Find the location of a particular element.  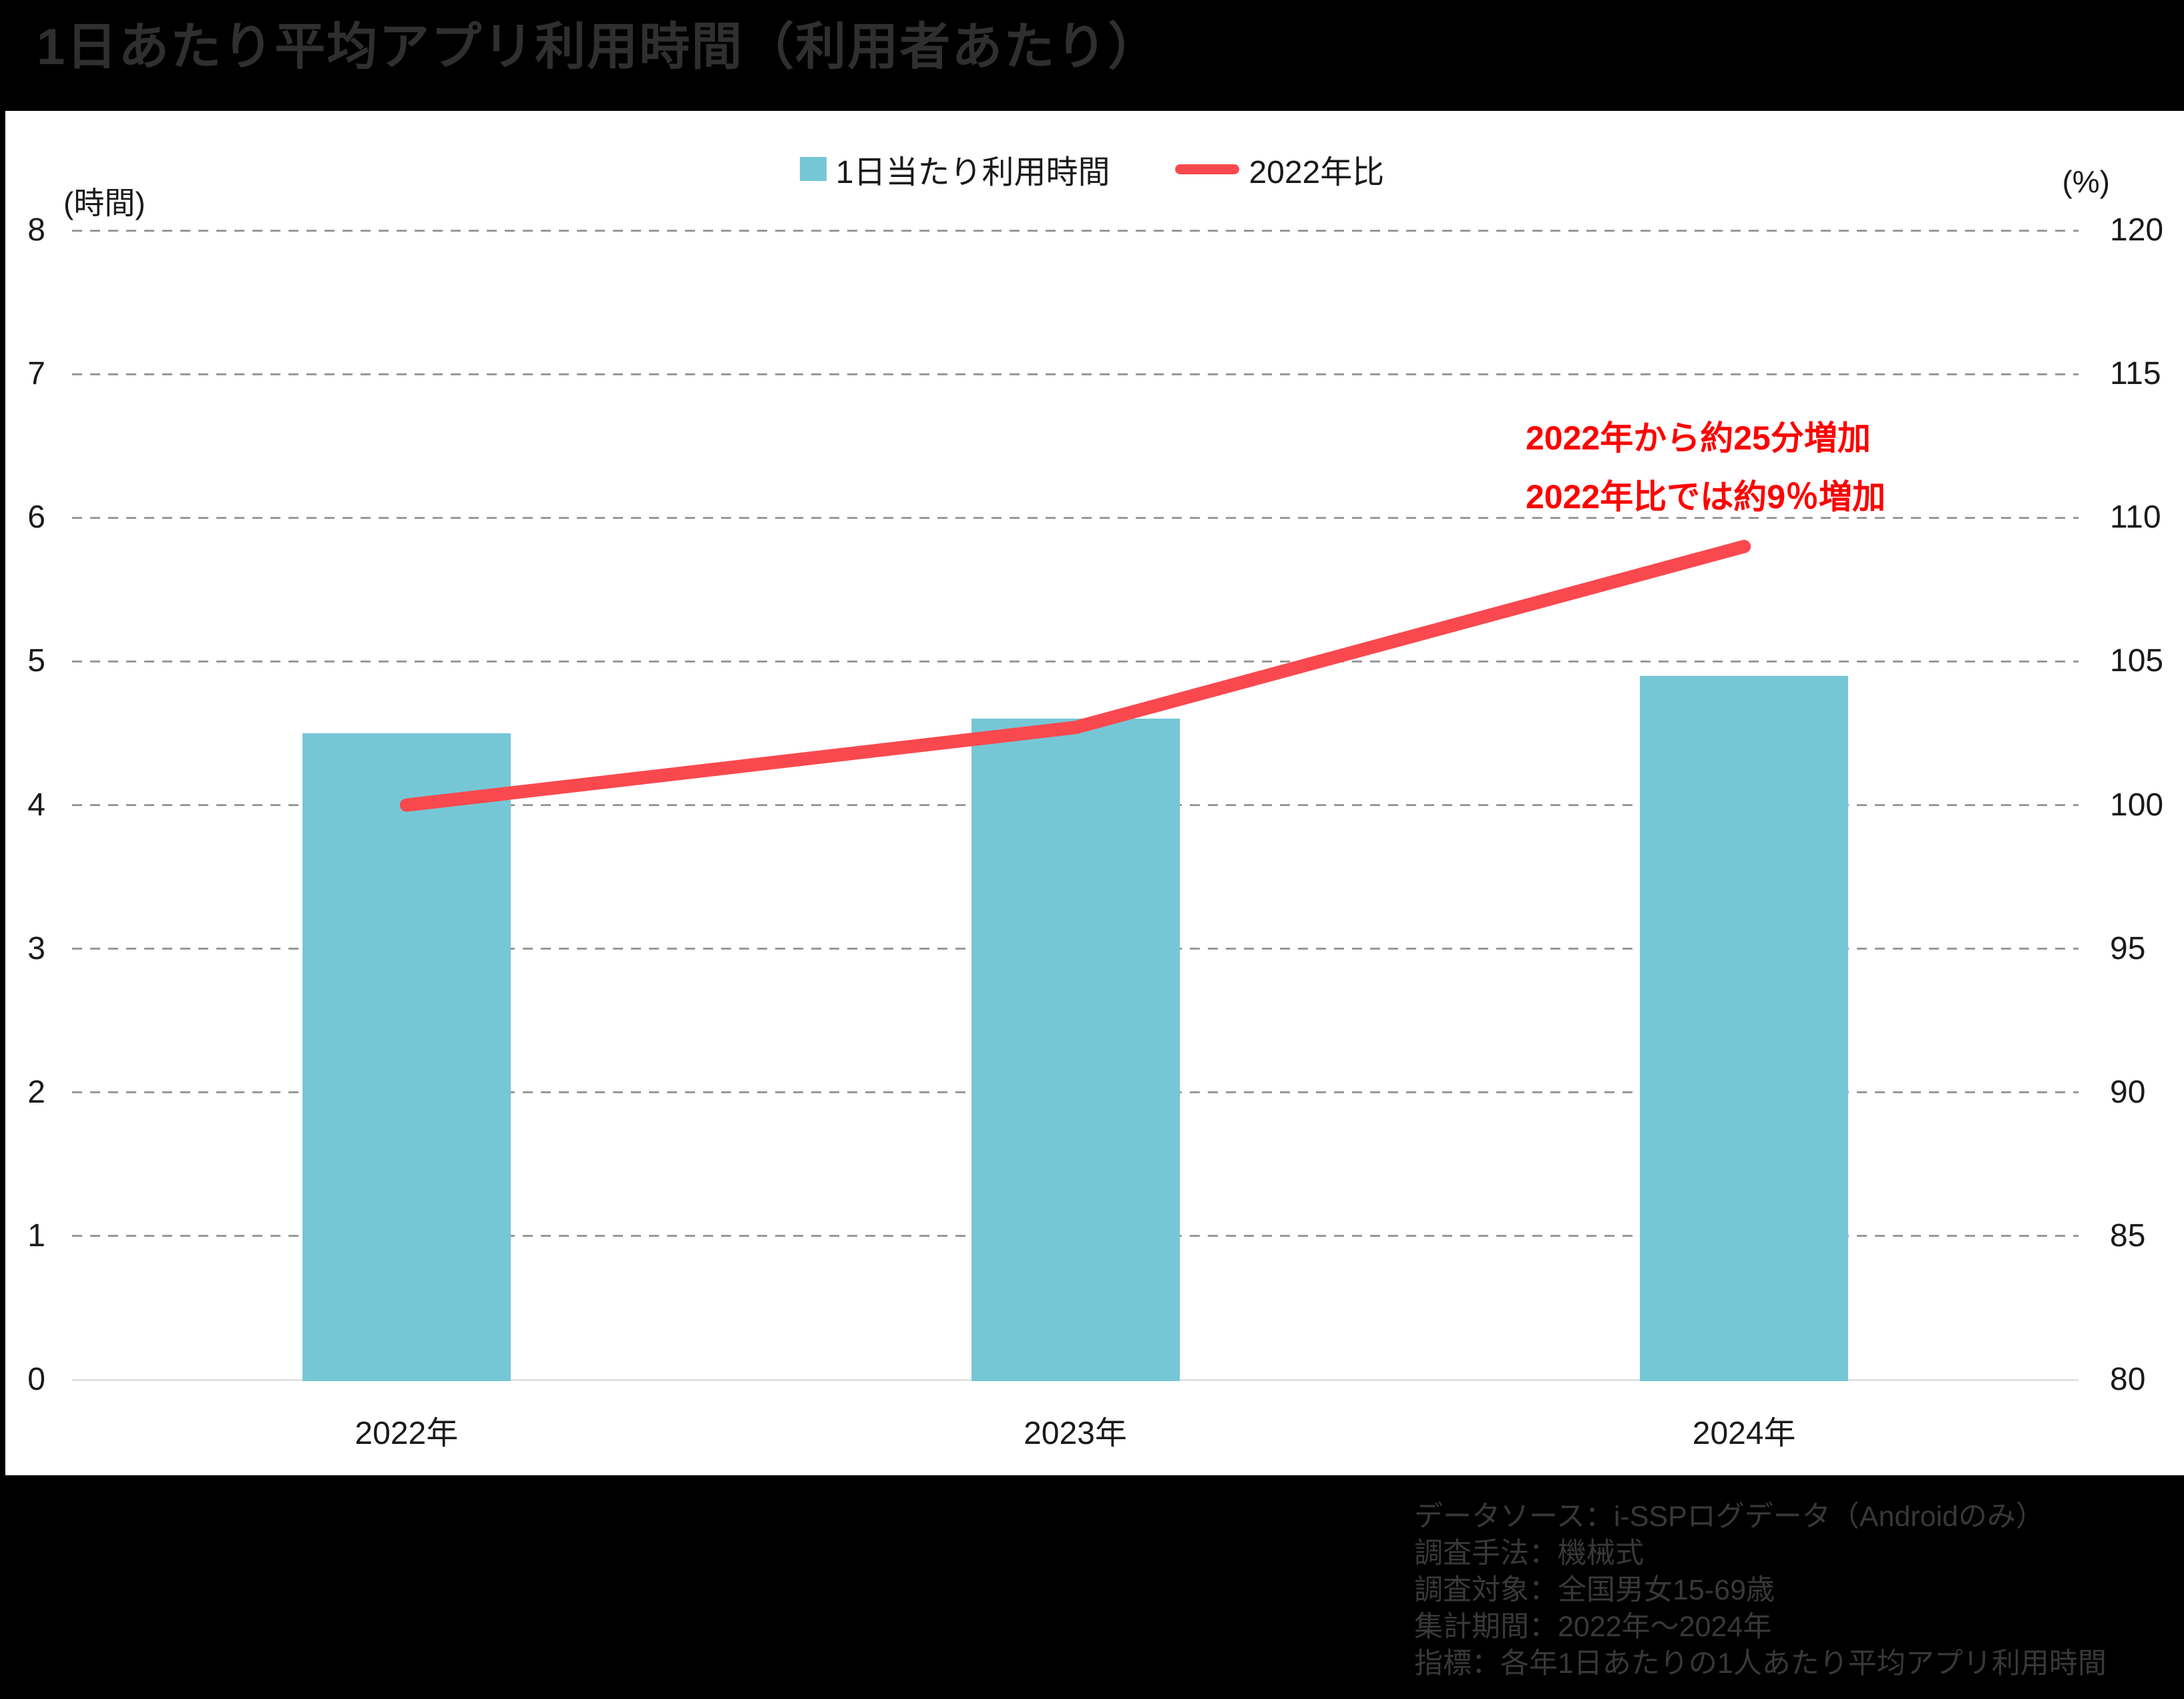

left-axis-tick-1: 1 is located at coordinates (36, 1236).